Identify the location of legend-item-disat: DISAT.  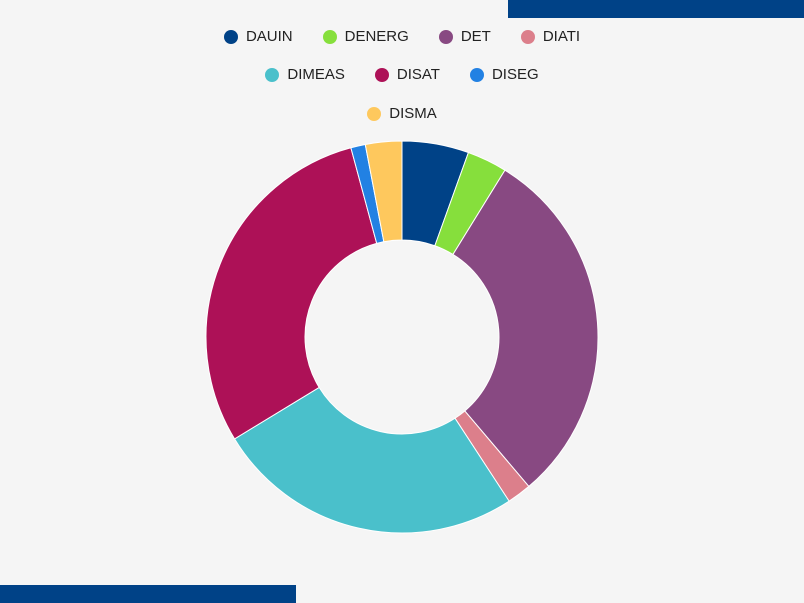
(407, 74).